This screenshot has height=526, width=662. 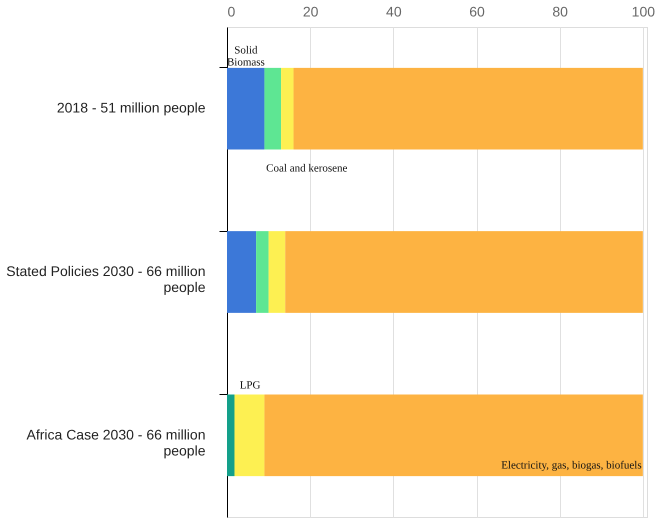 What do you see at coordinates (310, 12) in the screenshot?
I see `x-tick-label: 20` at bounding box center [310, 12].